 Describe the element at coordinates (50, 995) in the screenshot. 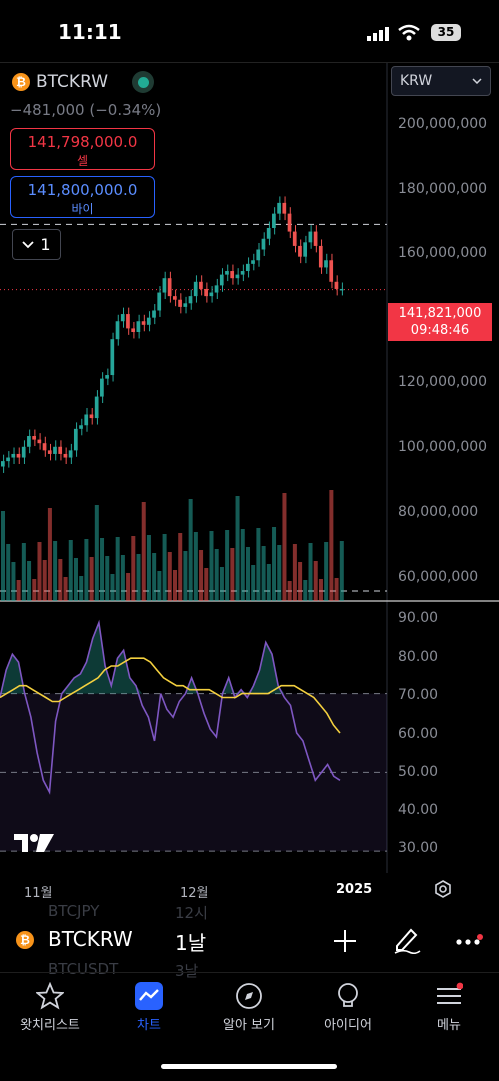

I see `star-icon` at that location.